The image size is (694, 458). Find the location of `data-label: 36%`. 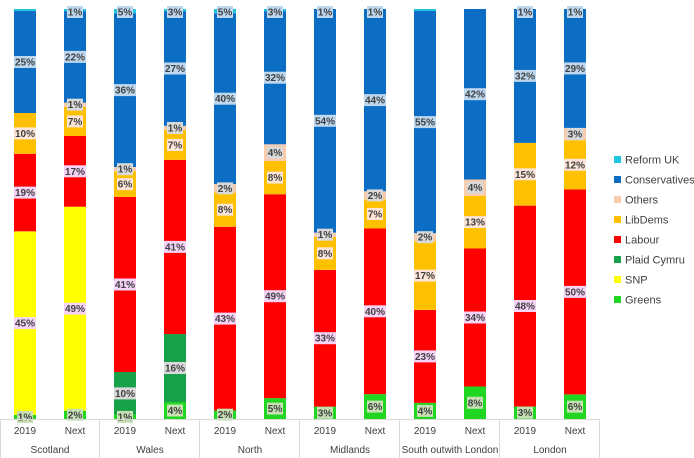

data-label: 36% is located at coordinates (125, 91).